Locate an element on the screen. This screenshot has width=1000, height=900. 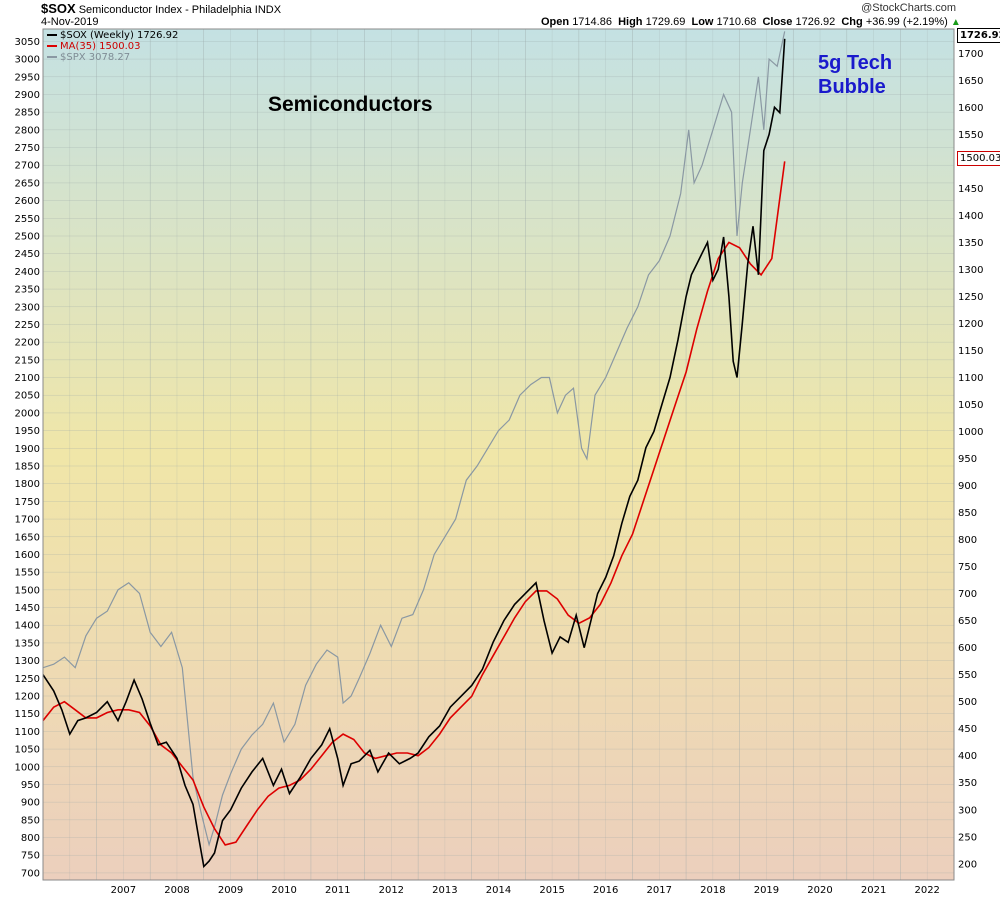
left-tick-label: 2050 is located at coordinates (27, 396).